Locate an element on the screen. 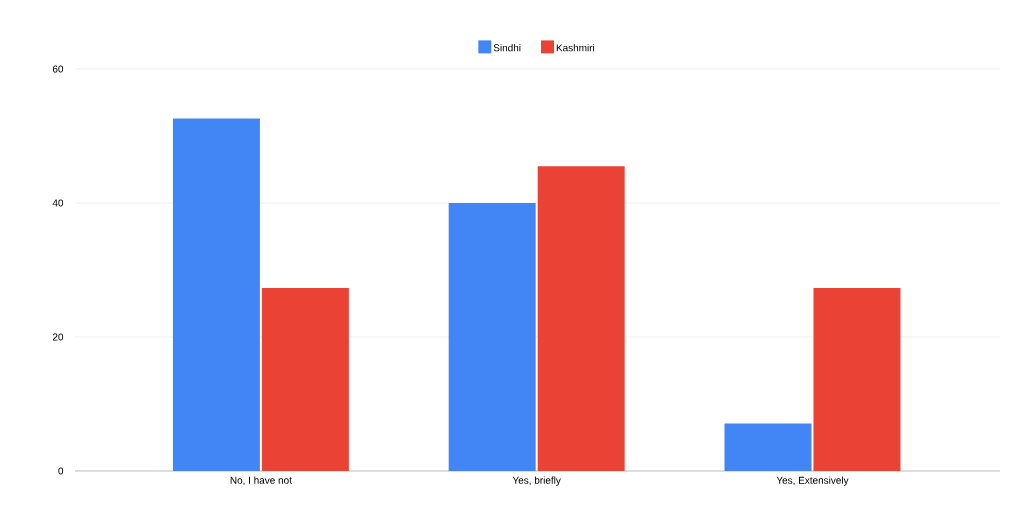  x-tick-label: Yes, briefly is located at coordinates (536, 481).